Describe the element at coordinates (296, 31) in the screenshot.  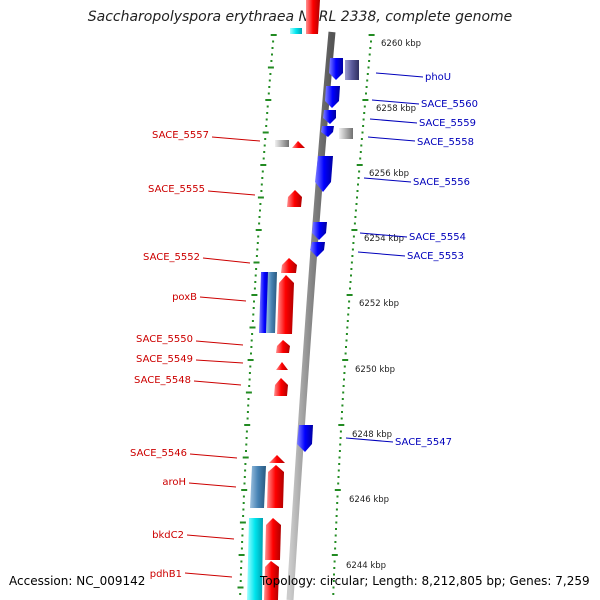
I see `top-feature-cyan` at that location.